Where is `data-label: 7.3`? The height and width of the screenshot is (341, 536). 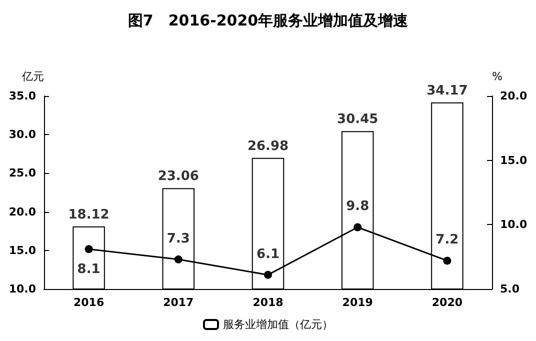 data-label: 7.3 is located at coordinates (178, 238).